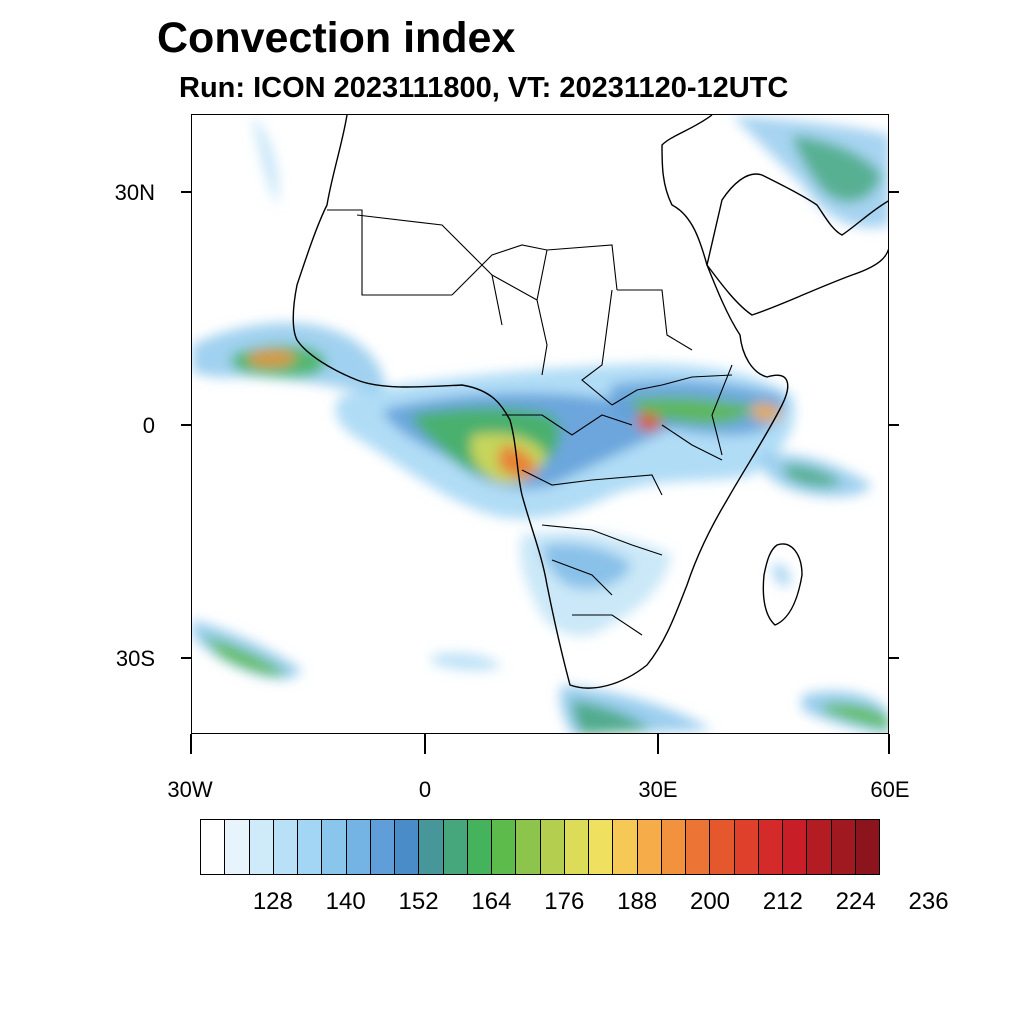  What do you see at coordinates (894, 425) in the screenshot?
I see `lat-tick-0-right` at bounding box center [894, 425].